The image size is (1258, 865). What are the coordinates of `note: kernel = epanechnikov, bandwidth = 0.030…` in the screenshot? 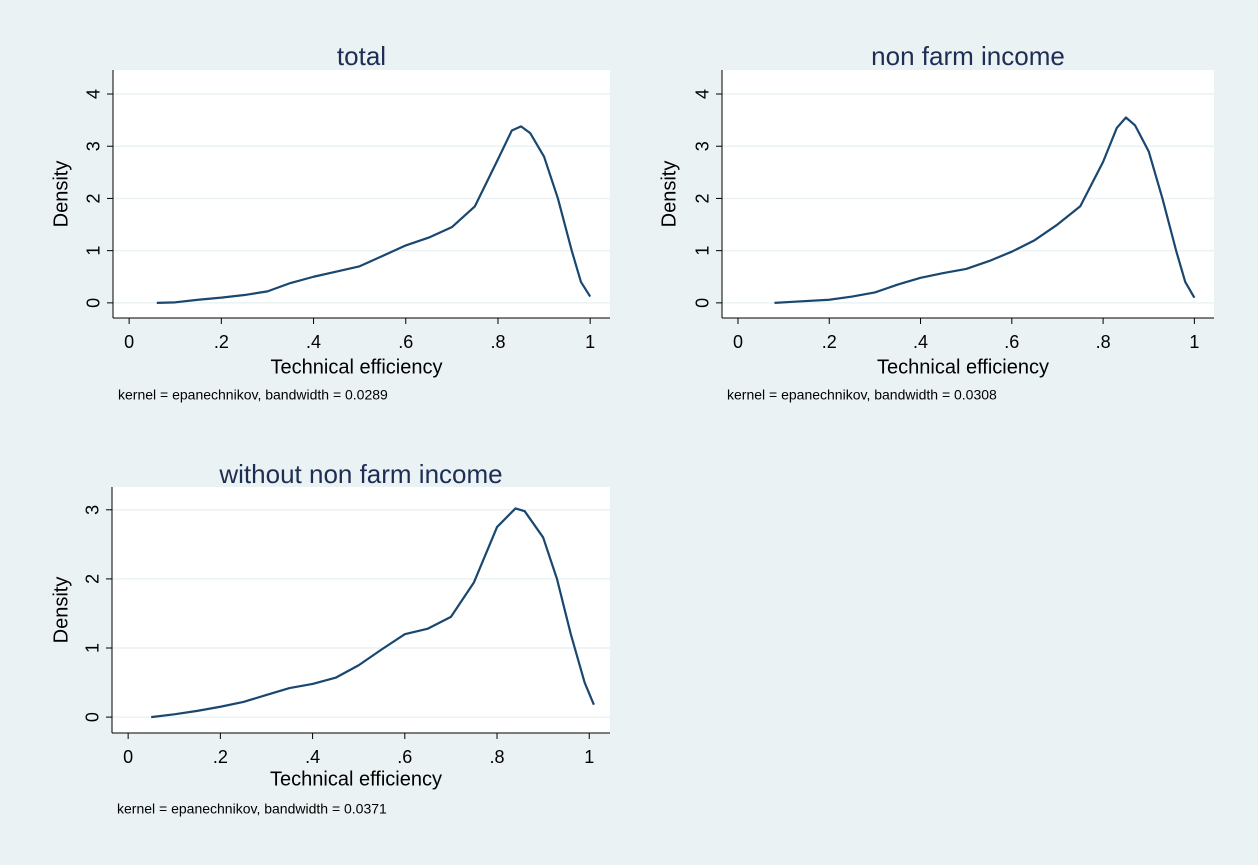 It's located at (862, 395).